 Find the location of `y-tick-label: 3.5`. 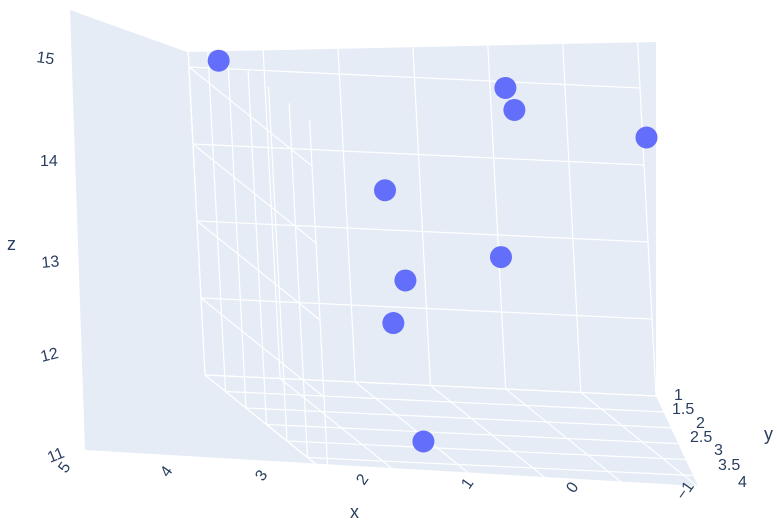

y-tick-label: 3.5 is located at coordinates (729, 465).